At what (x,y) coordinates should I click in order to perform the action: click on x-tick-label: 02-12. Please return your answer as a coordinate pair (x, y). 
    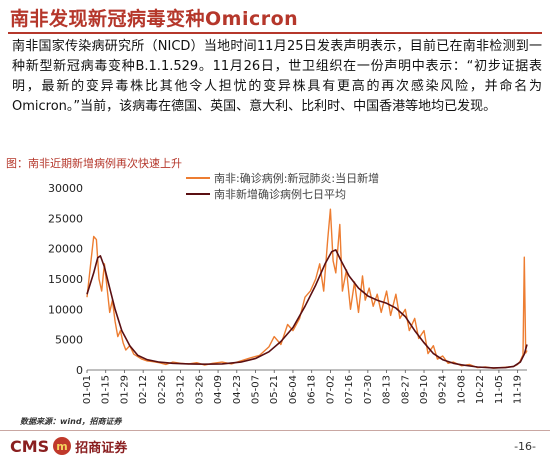
    Looking at the image, I should click on (143, 389).